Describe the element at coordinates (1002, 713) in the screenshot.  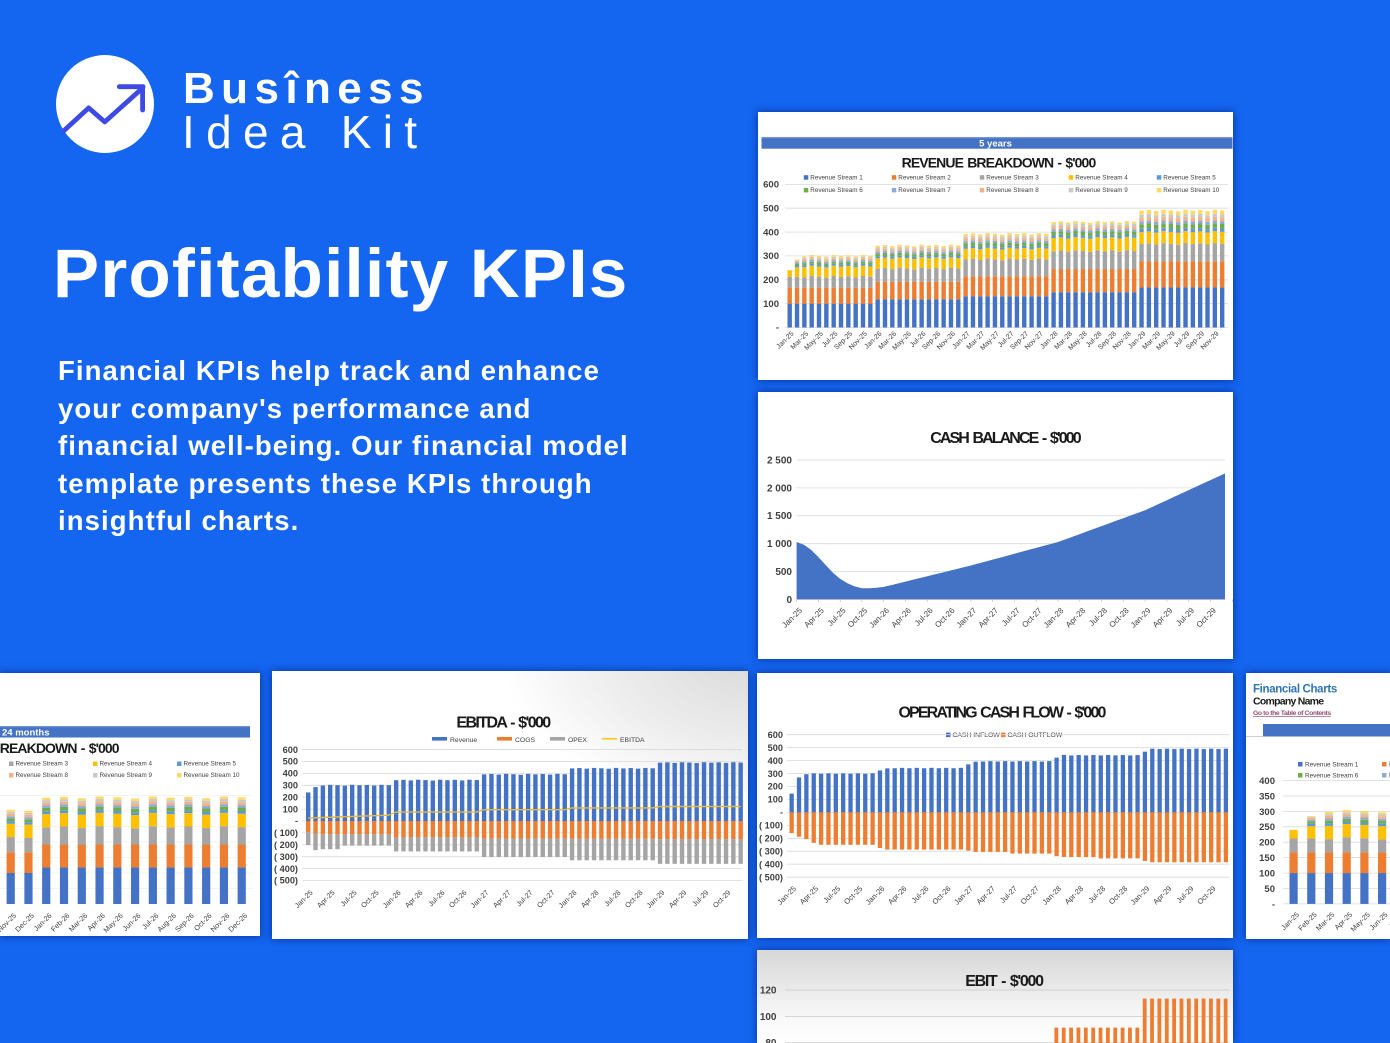
I see `svg-text: OPERATING CASH FLOW - $'000` at that location.